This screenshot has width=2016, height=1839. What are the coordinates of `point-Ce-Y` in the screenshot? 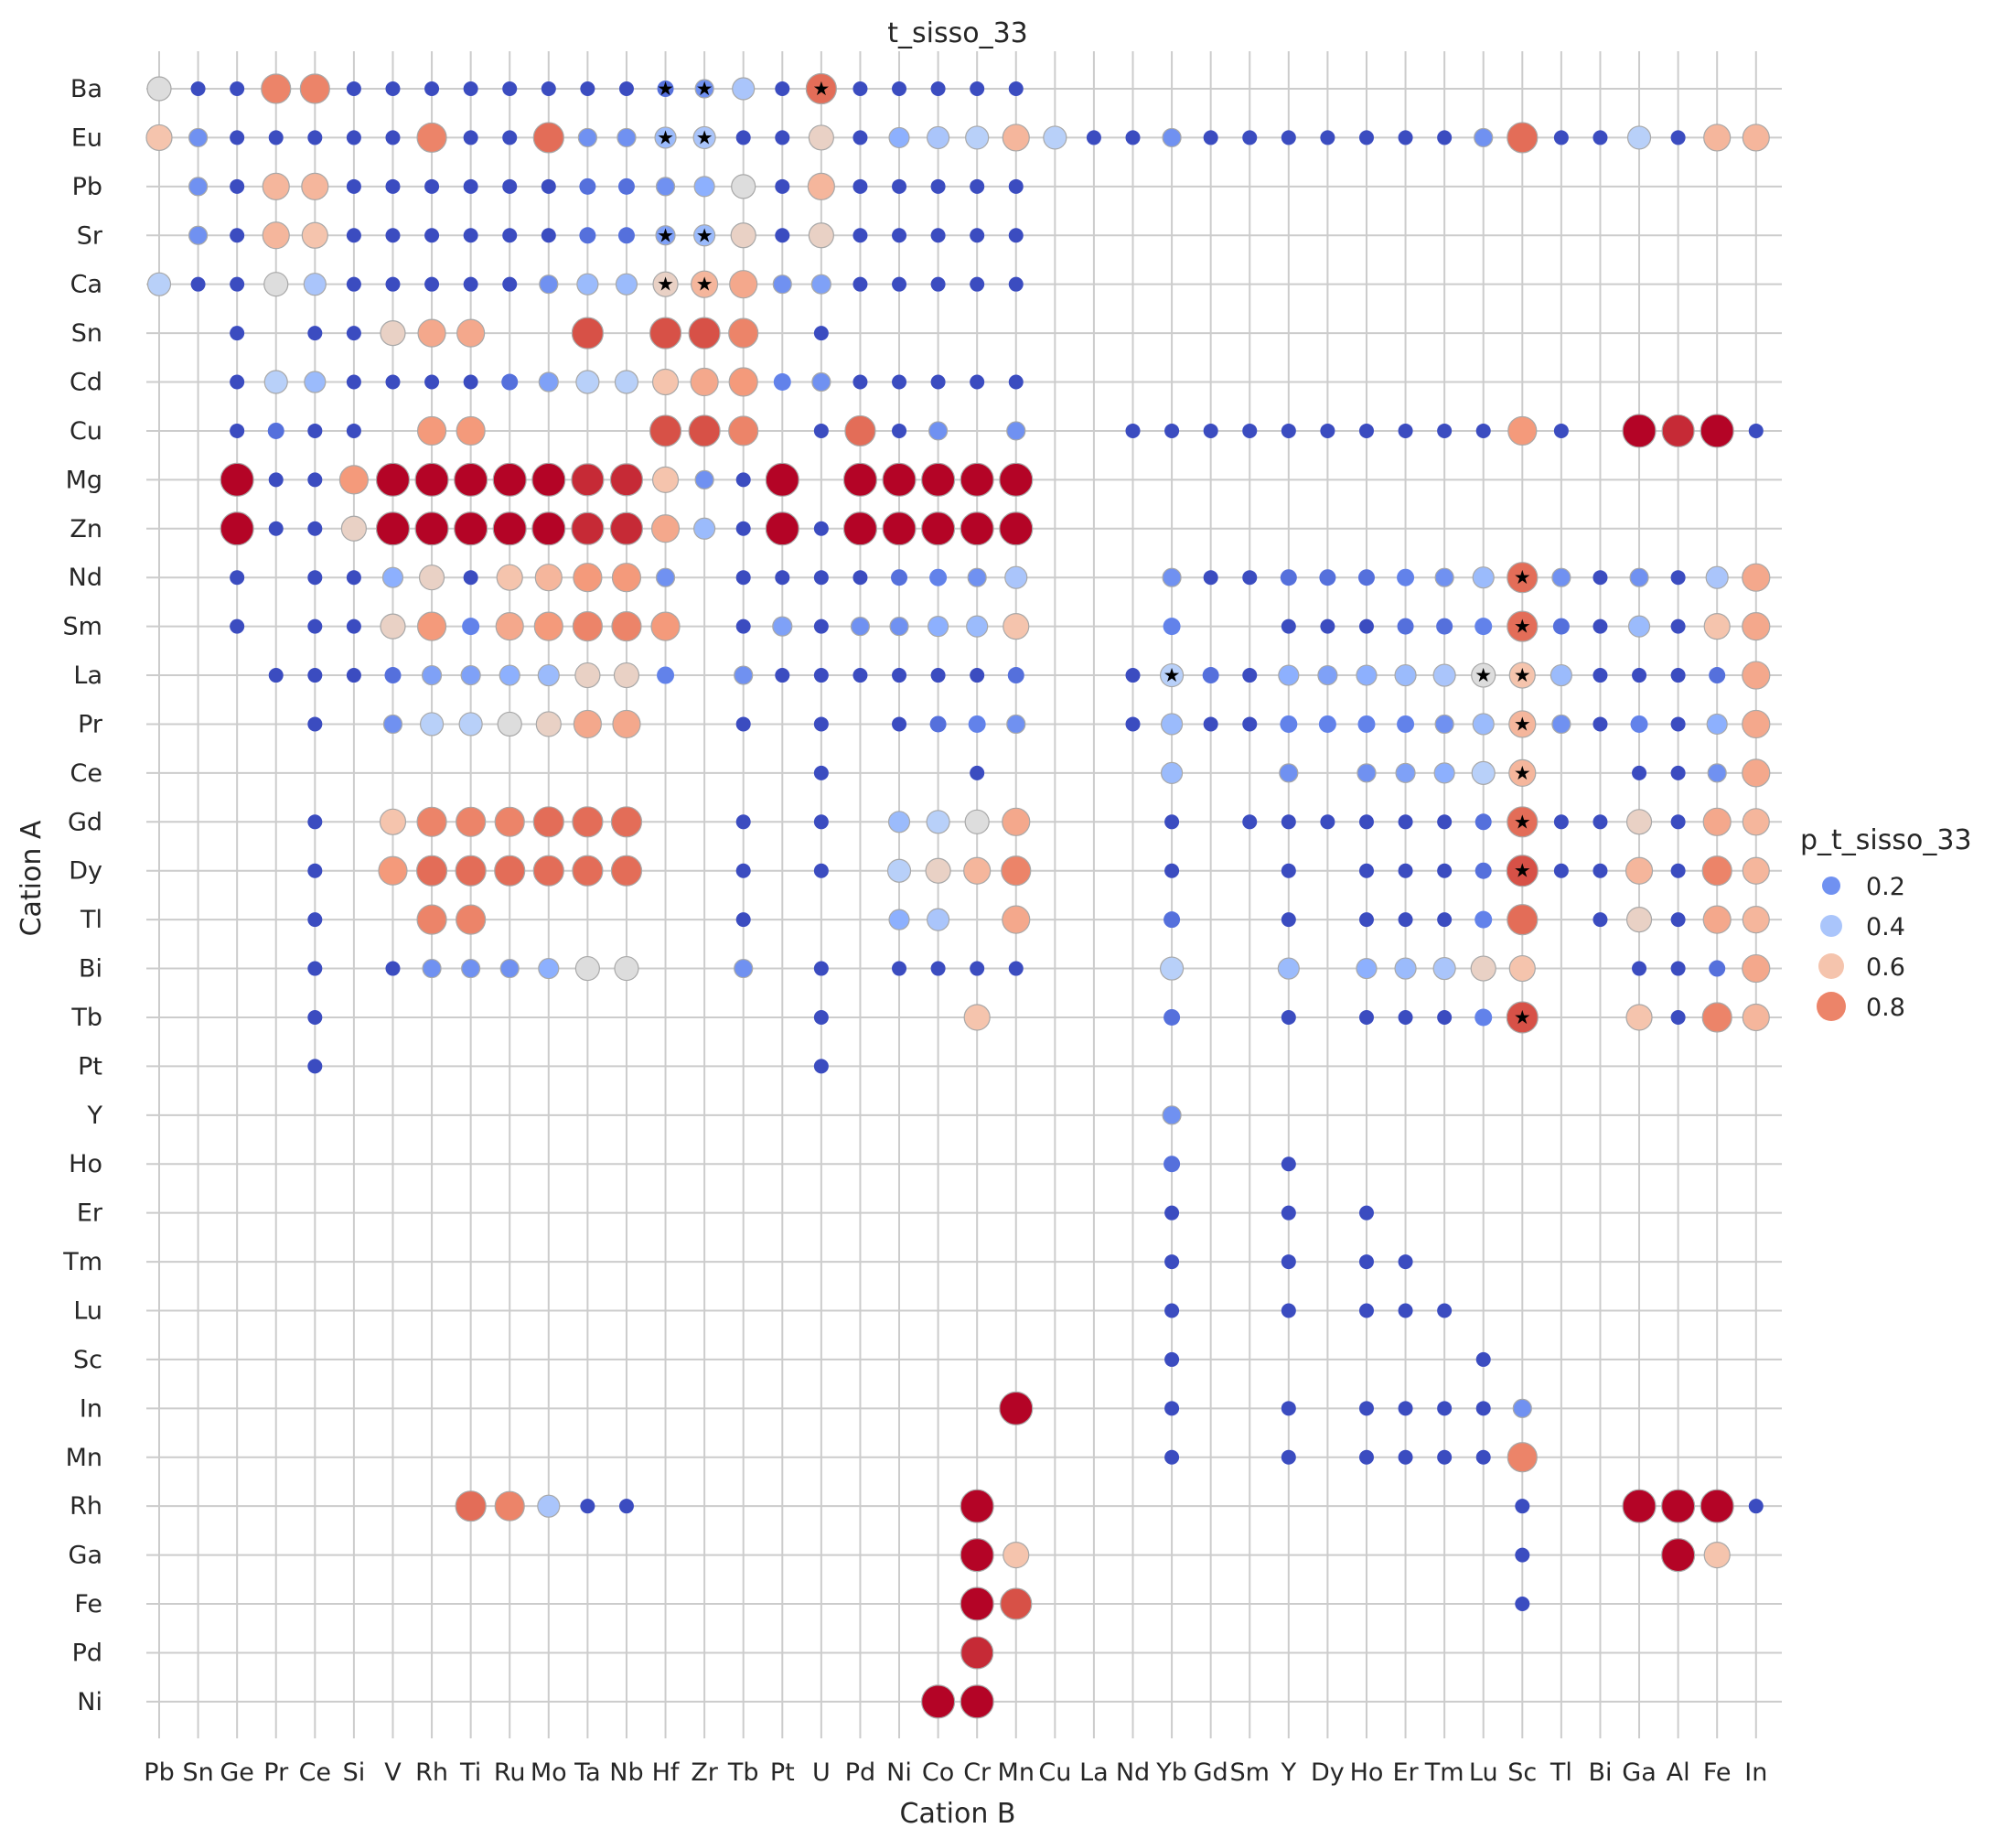 It's located at (1289, 773).